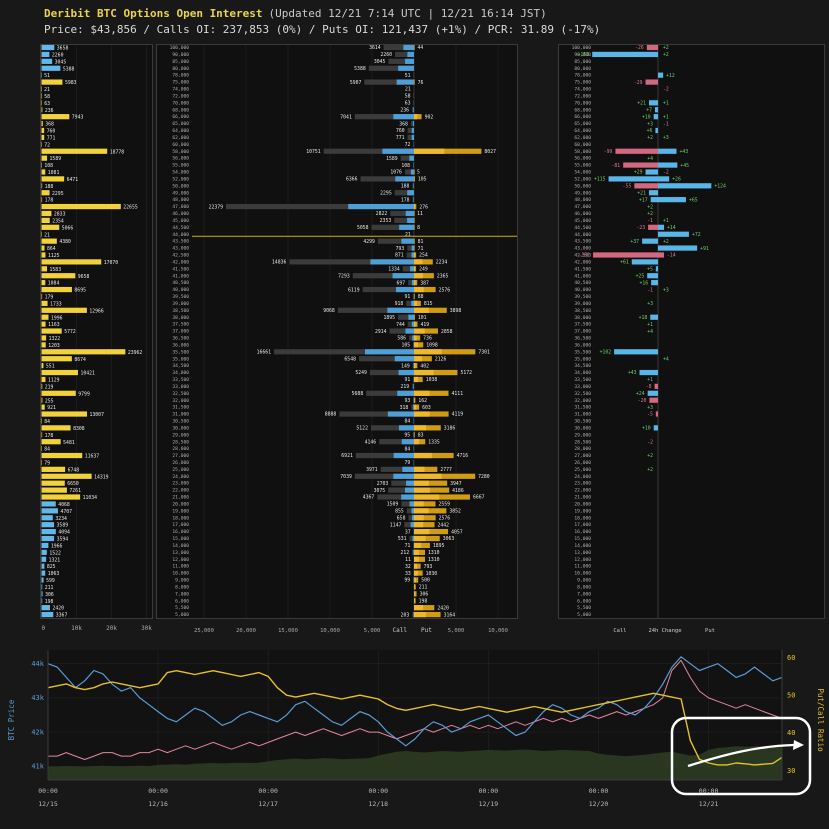 The image size is (829, 829). Describe the element at coordinates (670, 76) in the screenshot. I see `put-change-value: +12` at that location.